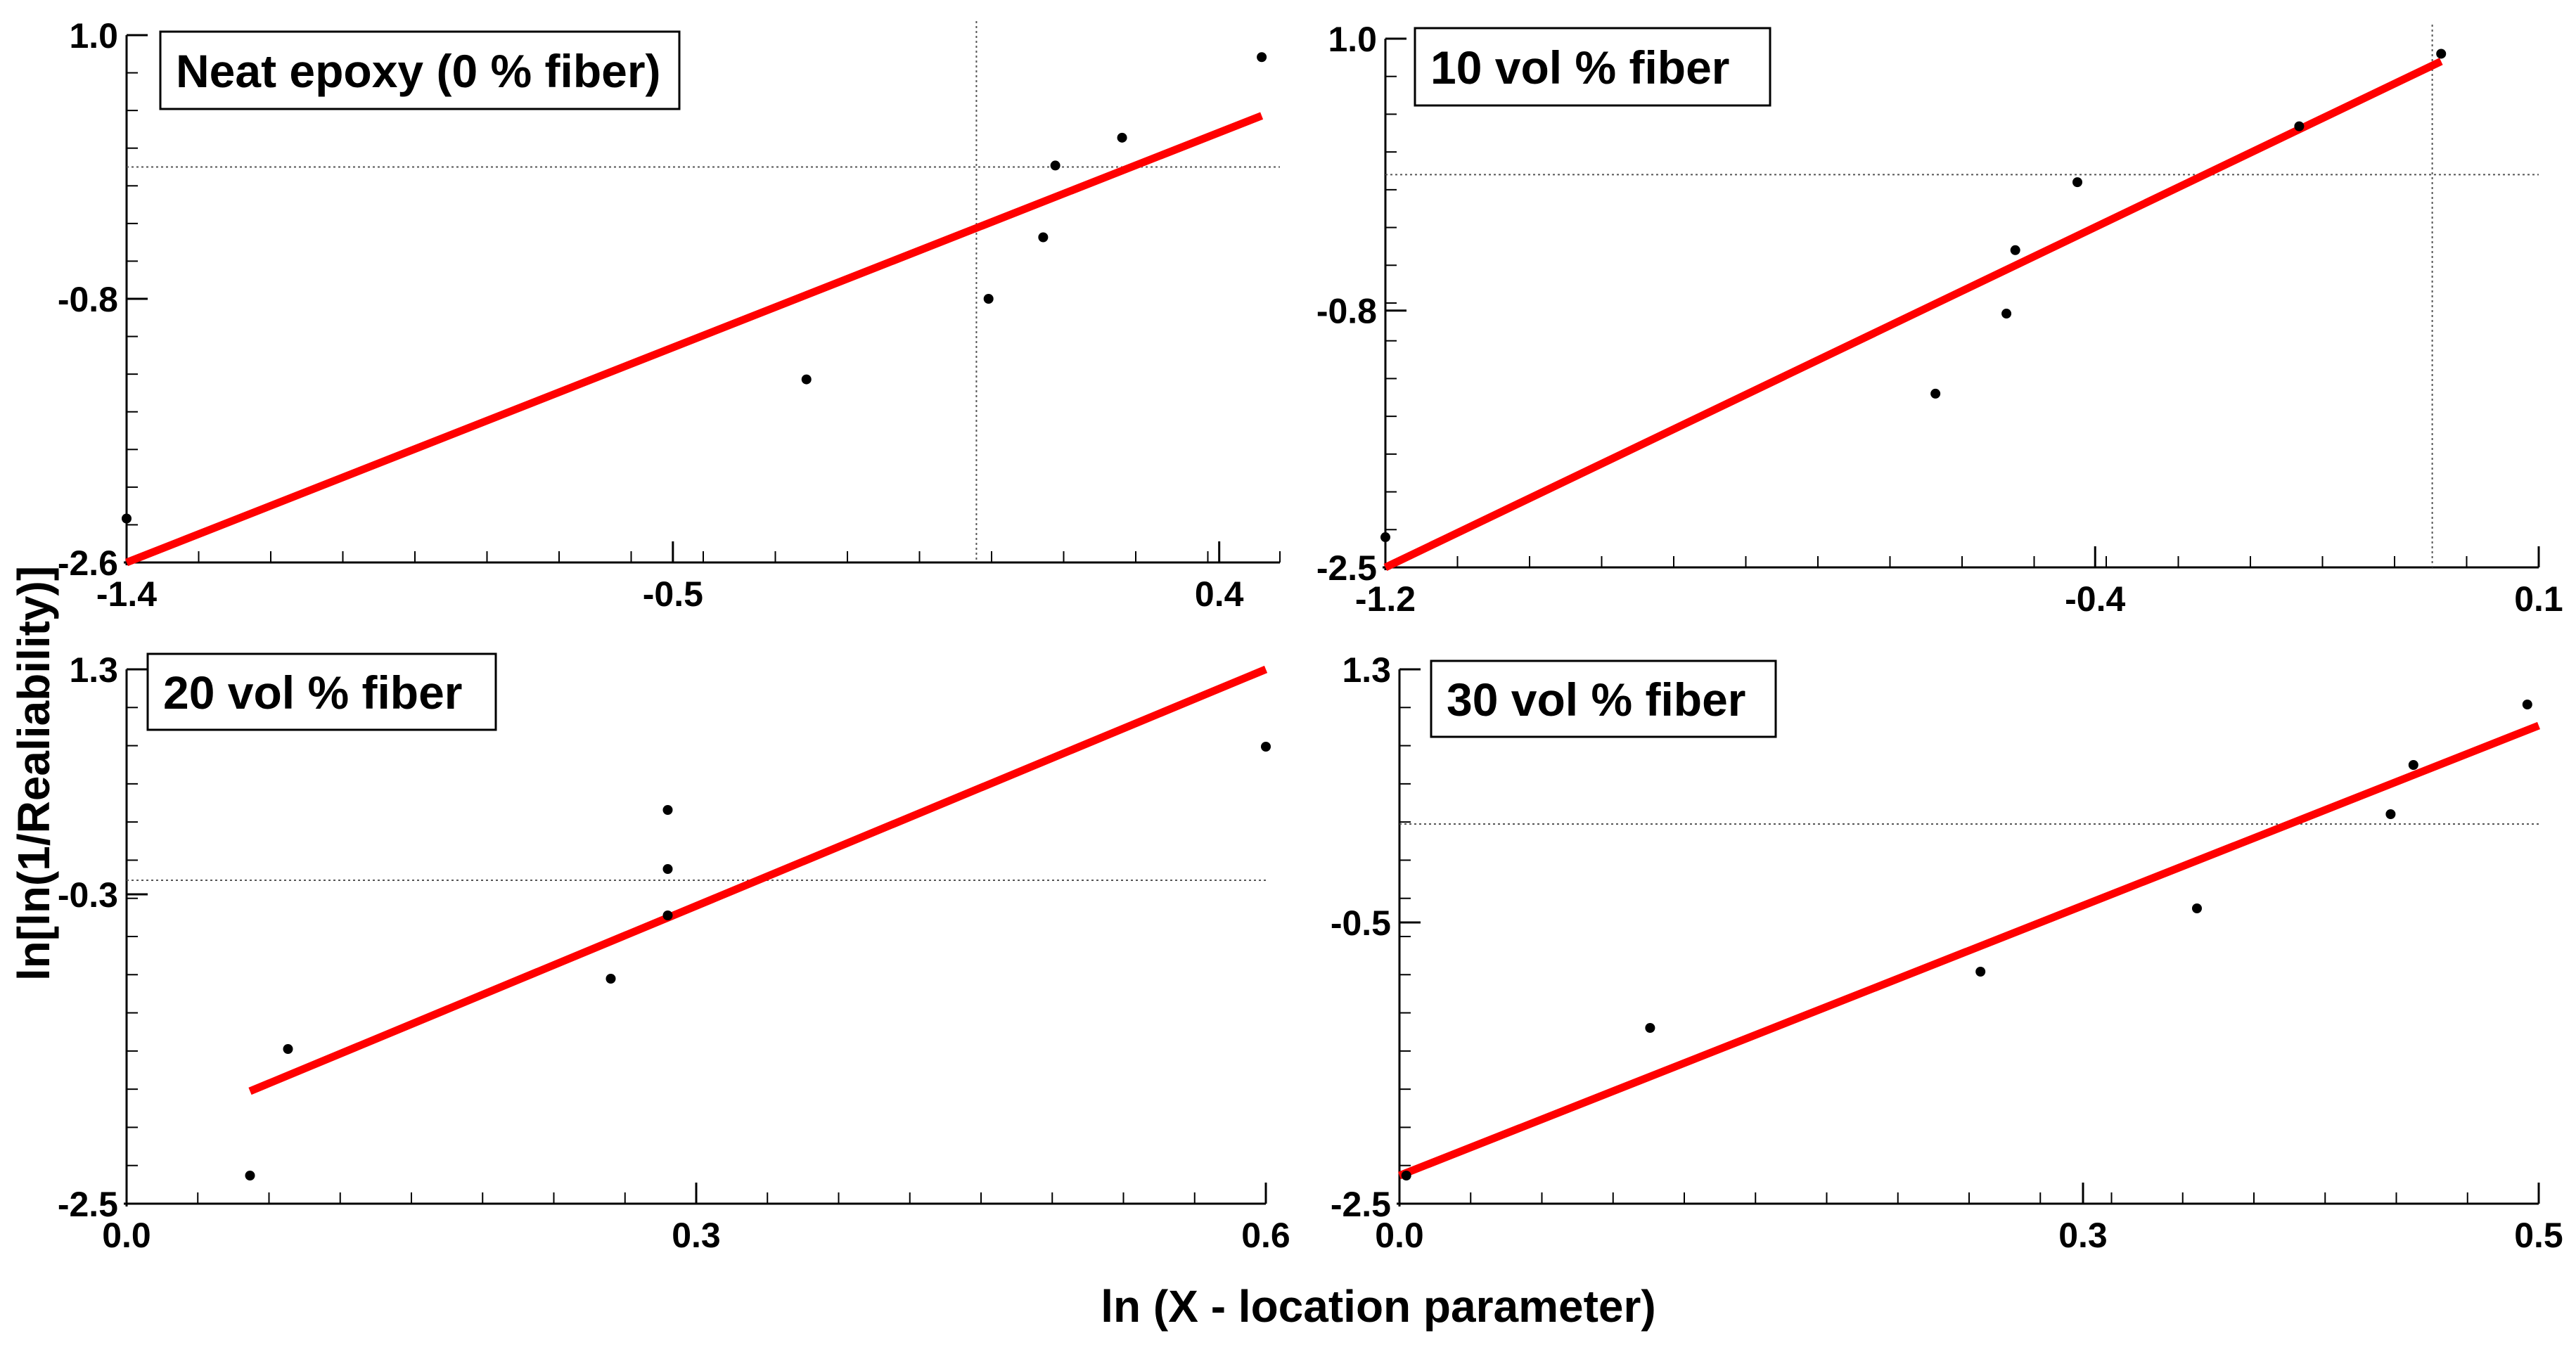 The image size is (2576, 1345). Describe the element at coordinates (2095, 599) in the screenshot. I see `x-tick-label: -0.4` at that location.